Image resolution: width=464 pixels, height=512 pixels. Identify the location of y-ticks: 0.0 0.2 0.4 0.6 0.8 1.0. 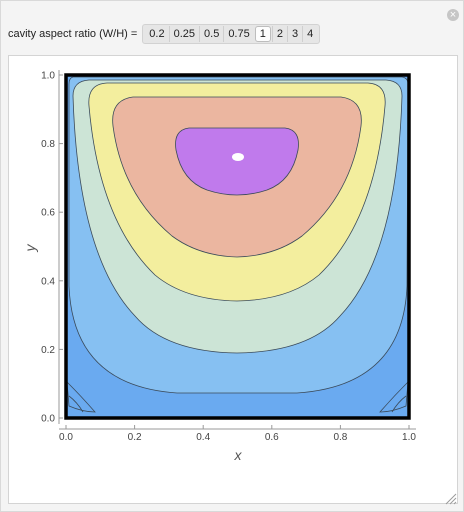
(52, 248).